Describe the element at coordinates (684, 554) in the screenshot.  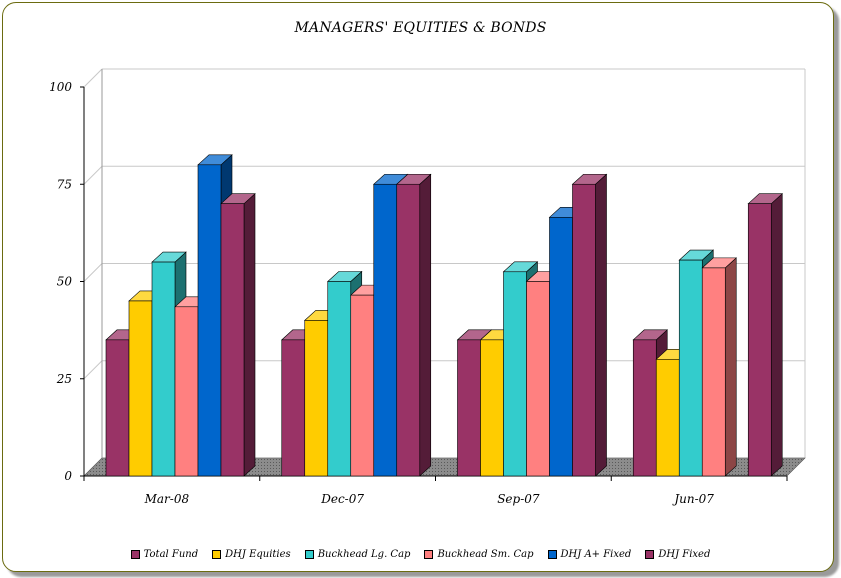
I see `legend-label: DHJ Fixed` at that location.